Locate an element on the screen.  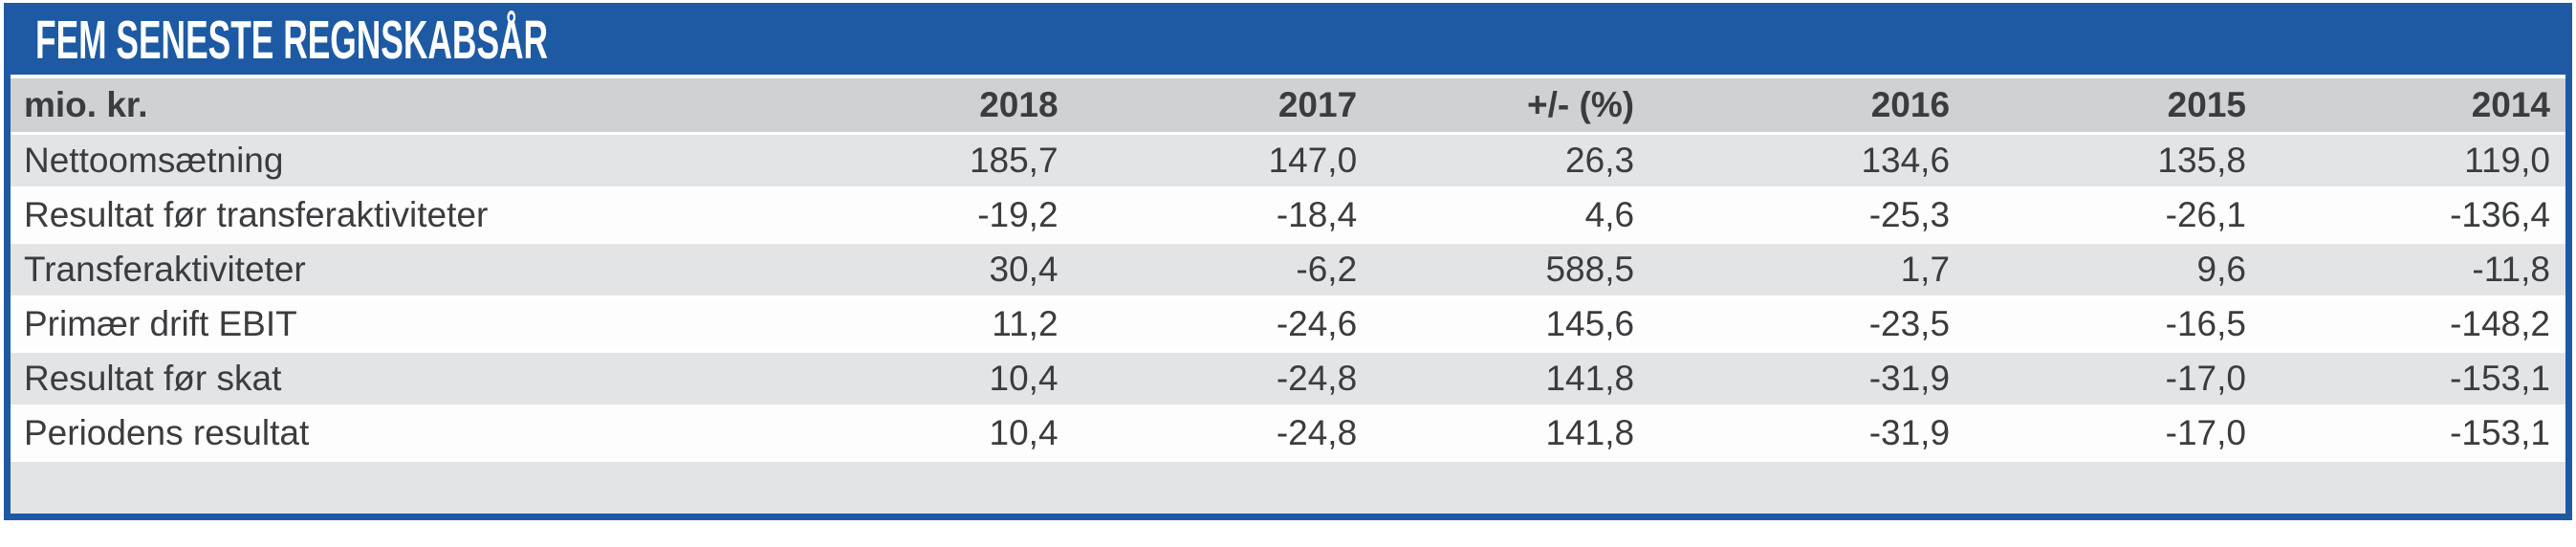
value-cell: -23,5 is located at coordinates (1807, 323).